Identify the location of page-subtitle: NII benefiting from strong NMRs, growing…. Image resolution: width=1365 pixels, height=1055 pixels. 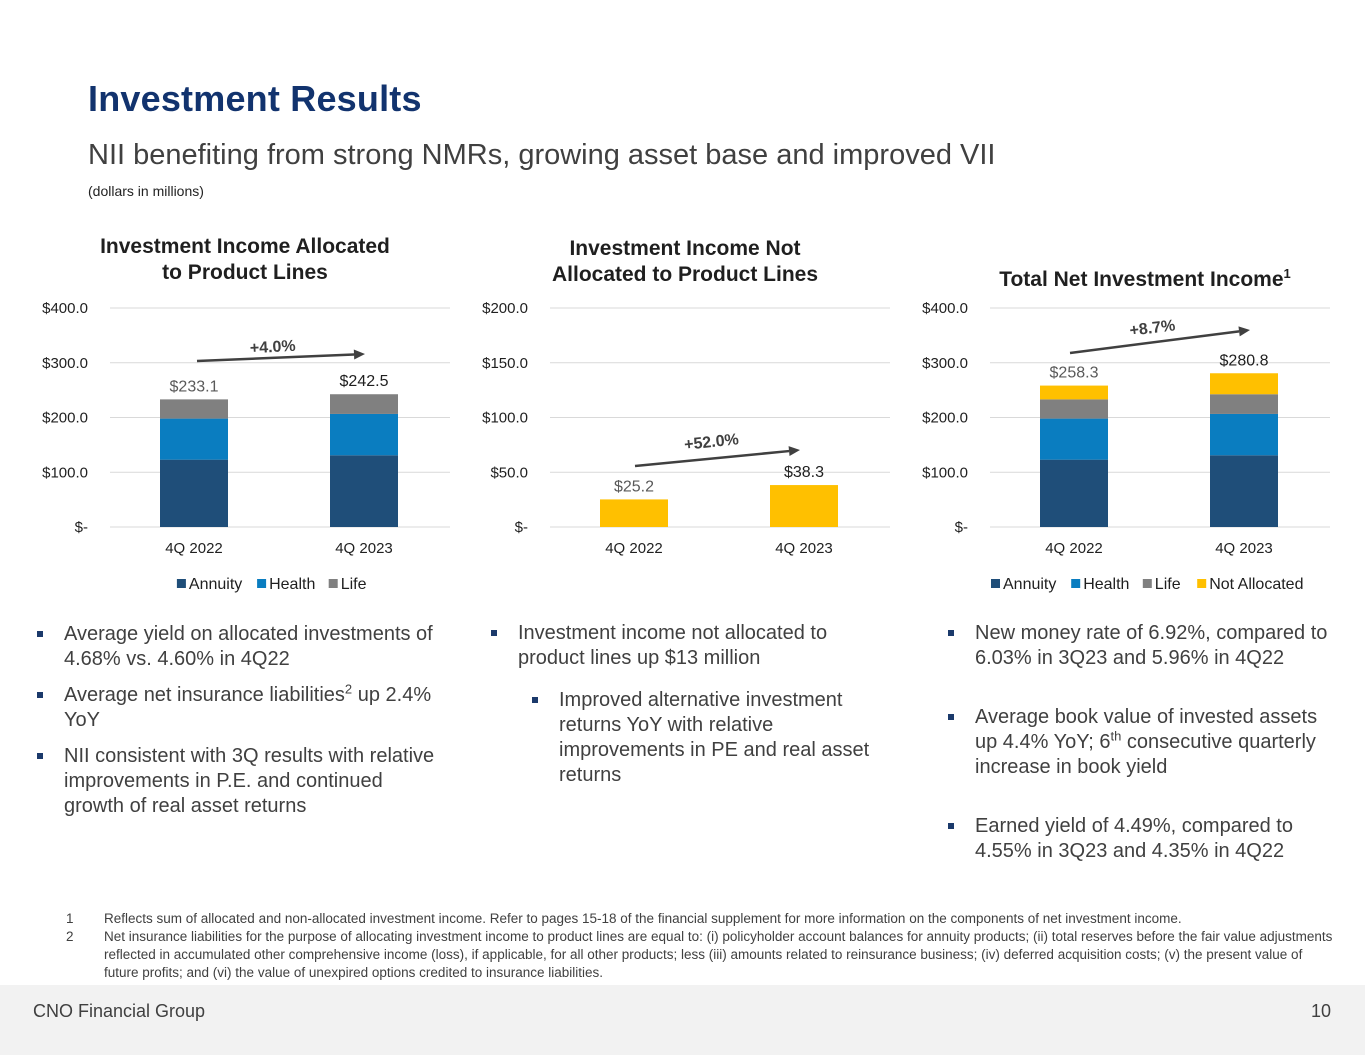
(542, 155).